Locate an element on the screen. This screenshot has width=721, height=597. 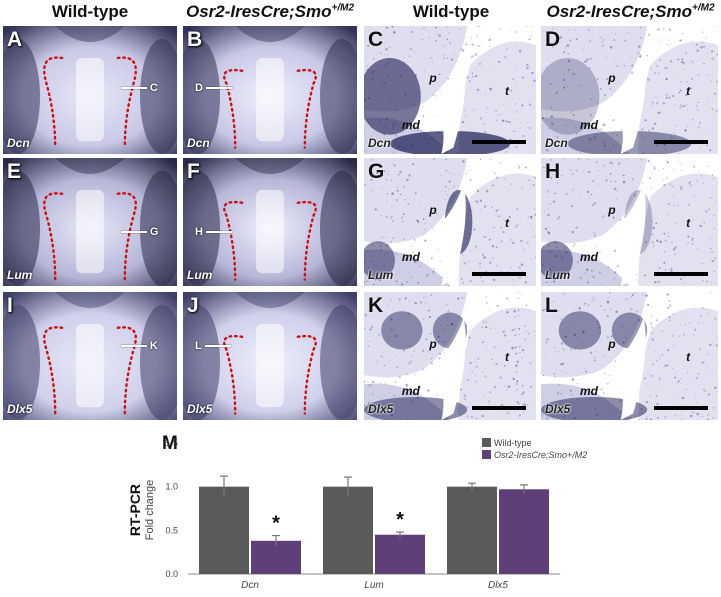
panel-d-image is located at coordinates (629, 90).